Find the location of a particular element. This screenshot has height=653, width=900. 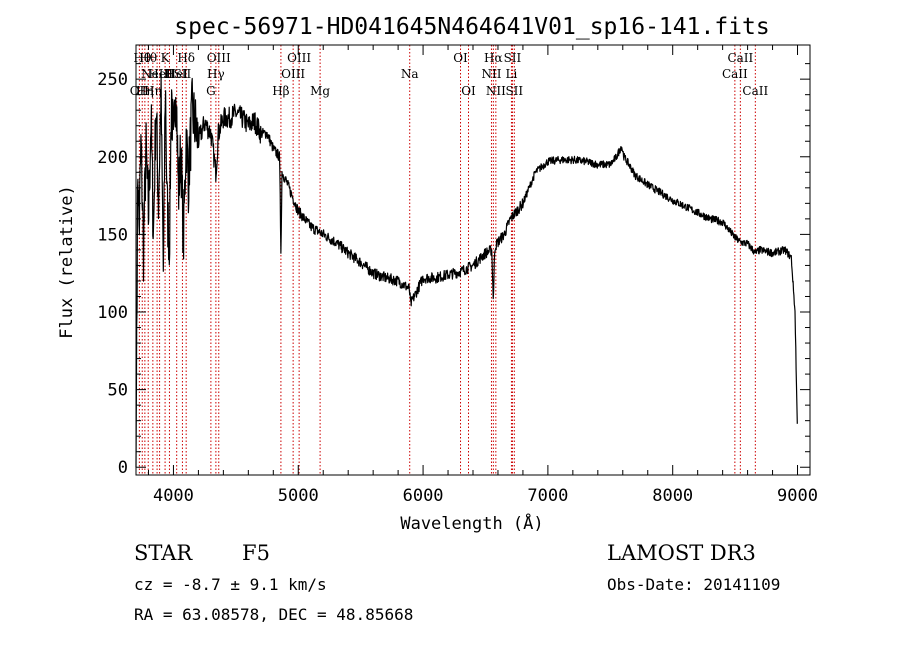

y-tick-label: 250 is located at coordinates (112, 80).